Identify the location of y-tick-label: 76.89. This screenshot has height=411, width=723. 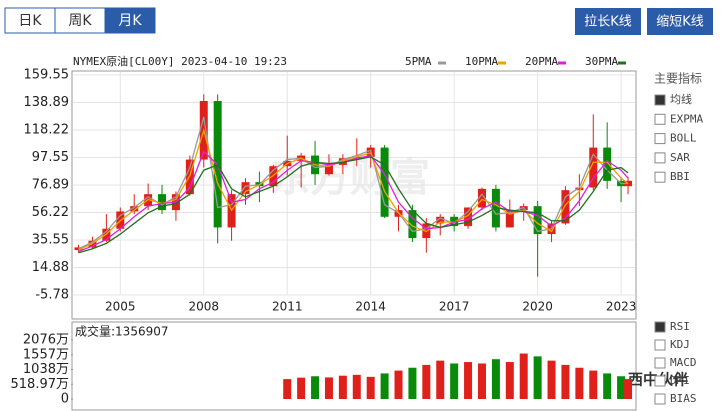
(50, 184).